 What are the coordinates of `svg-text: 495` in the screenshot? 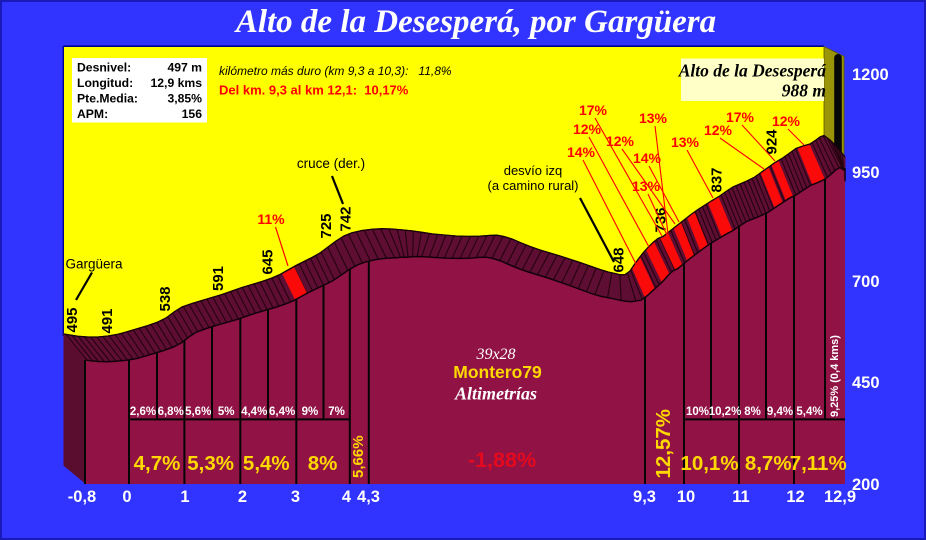 It's located at (72, 319).